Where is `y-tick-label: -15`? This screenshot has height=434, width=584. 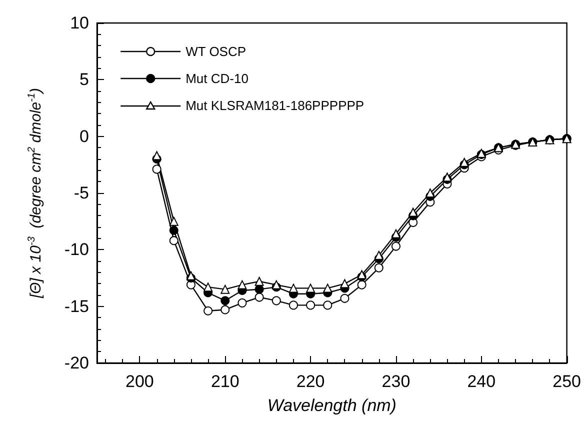 y-tick-label: -15 is located at coordinates (76, 306).